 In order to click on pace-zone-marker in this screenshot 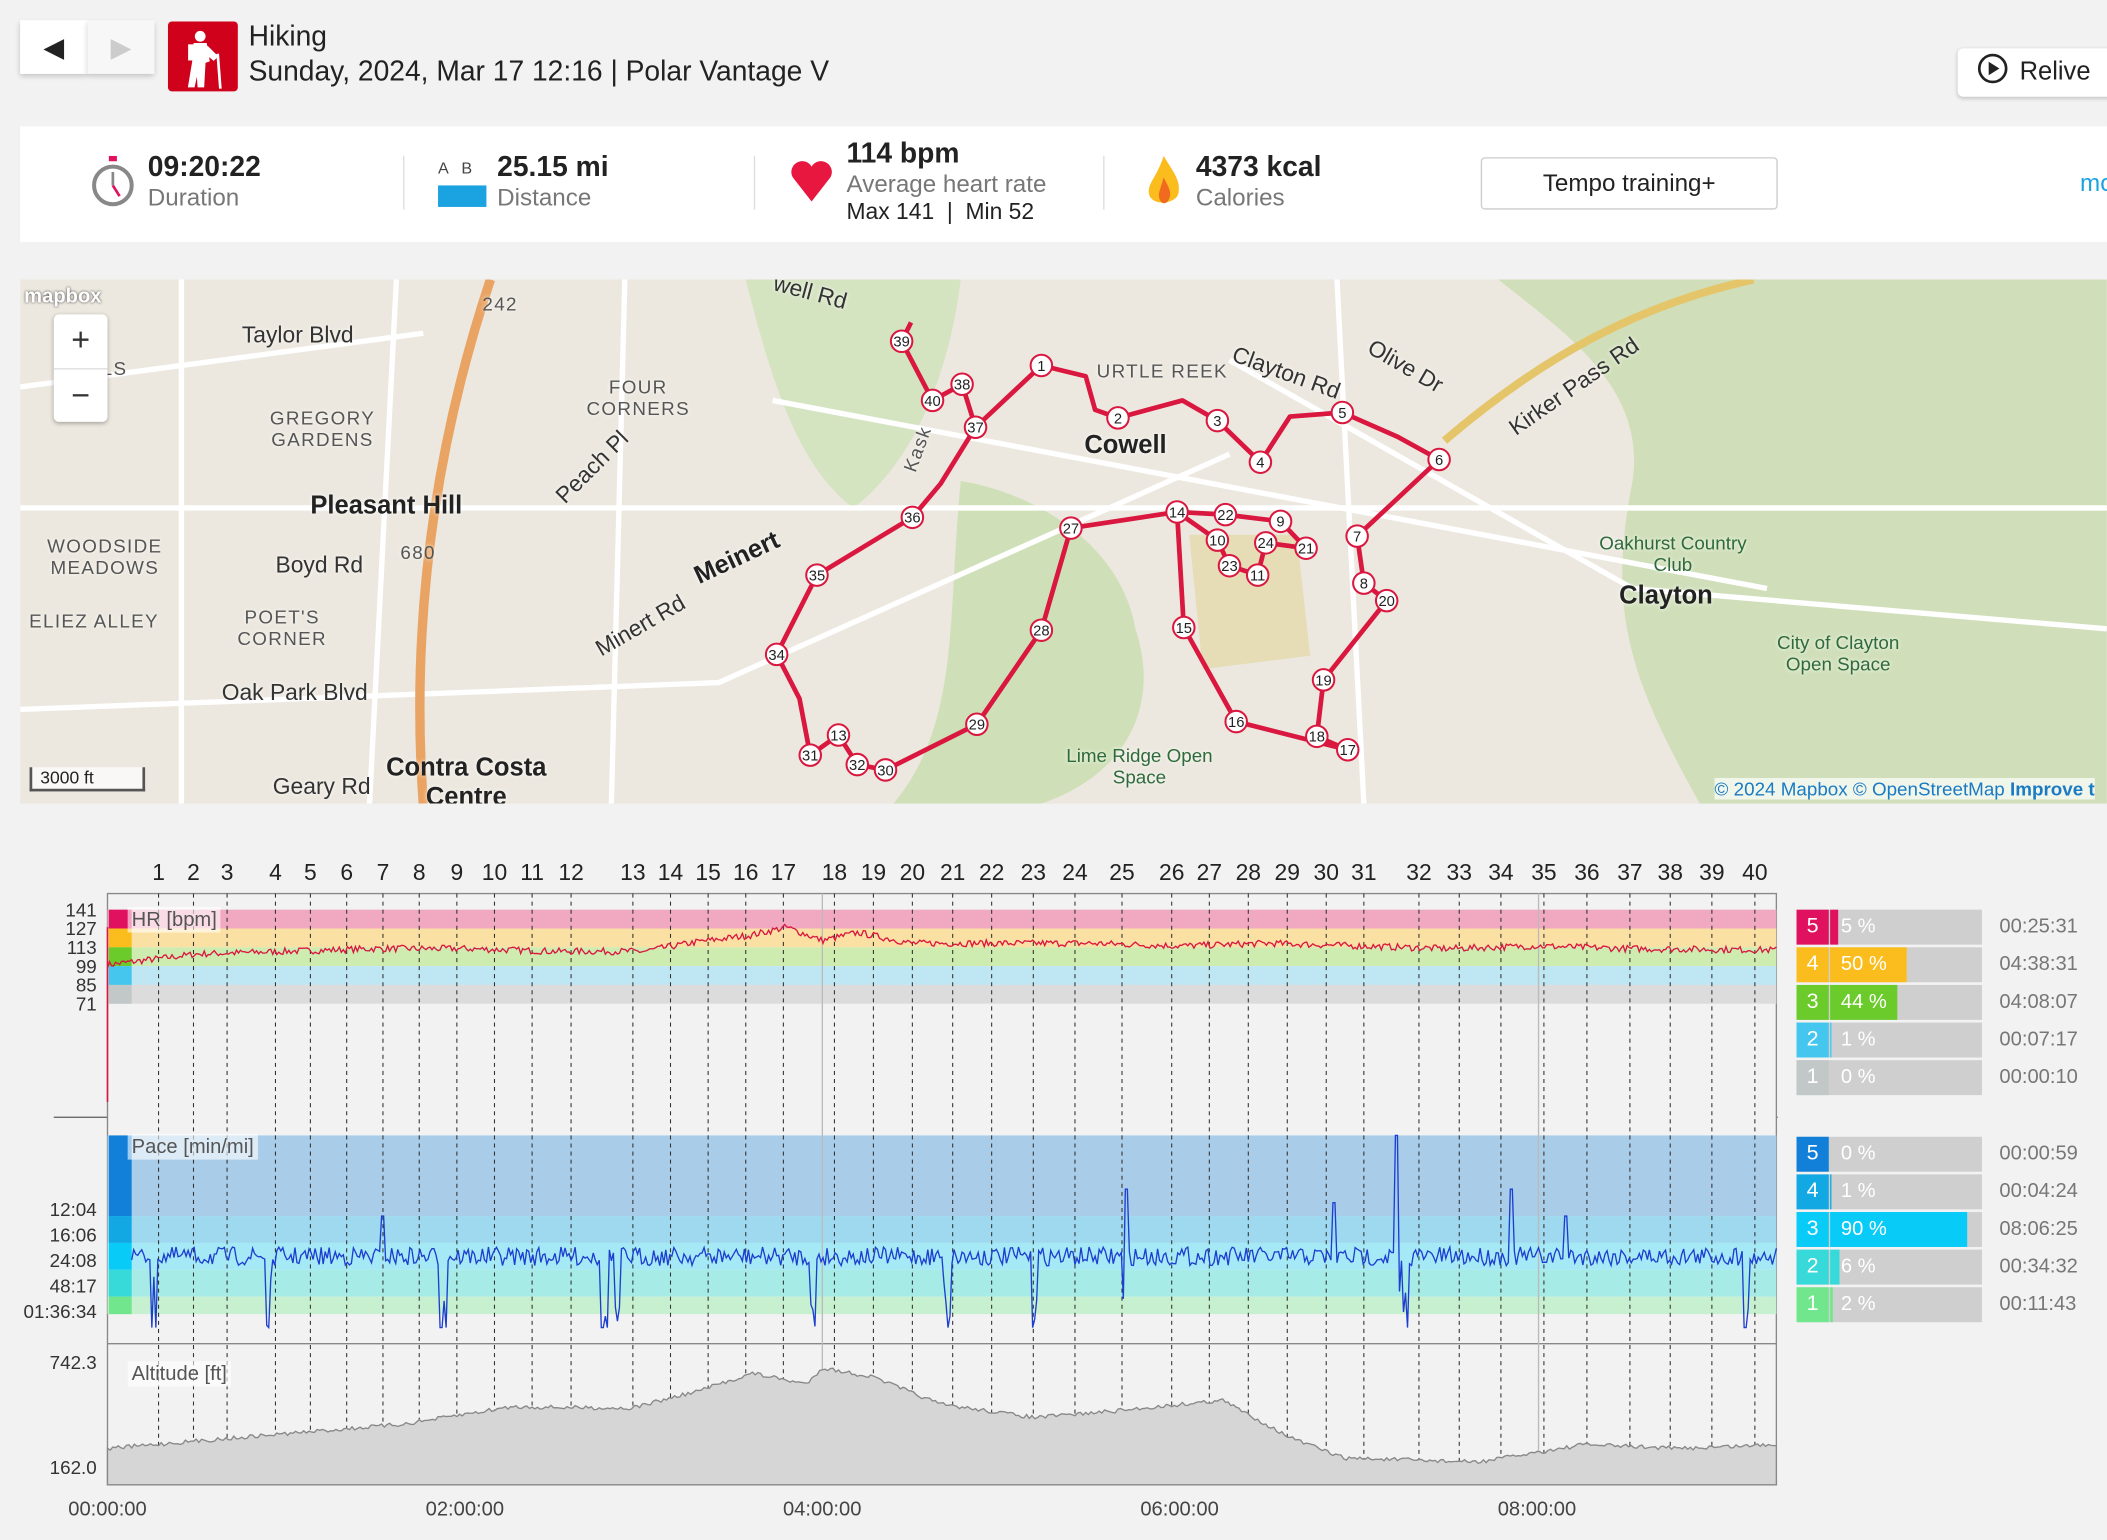, I will do `click(120, 1256)`.